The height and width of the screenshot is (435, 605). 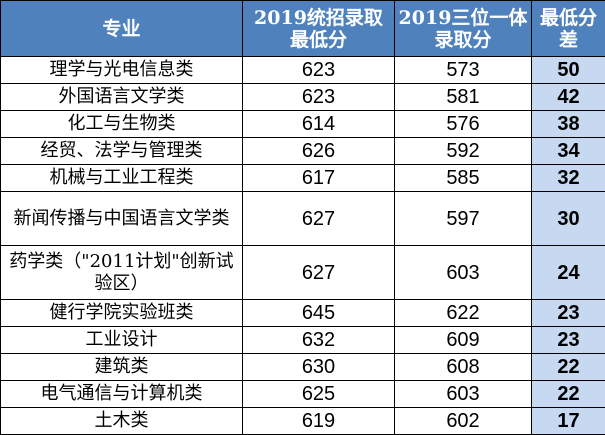 I want to click on table-row: 工业设计 632 609 23, so click(x=302, y=340).